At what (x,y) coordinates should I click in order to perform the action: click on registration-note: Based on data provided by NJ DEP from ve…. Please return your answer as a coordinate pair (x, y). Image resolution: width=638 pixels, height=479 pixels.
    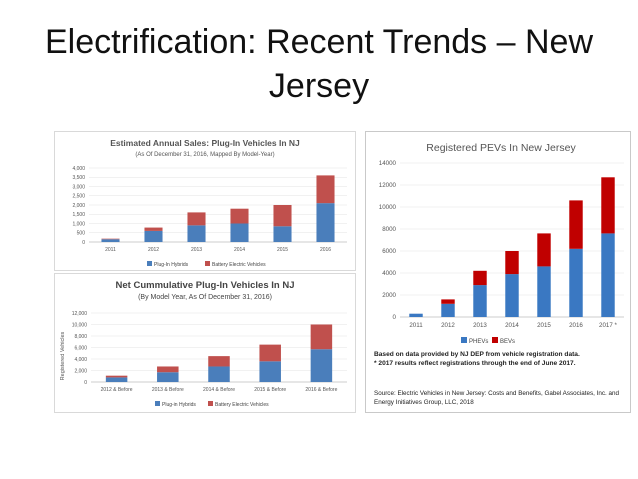
    Looking at the image, I should click on (499, 359).